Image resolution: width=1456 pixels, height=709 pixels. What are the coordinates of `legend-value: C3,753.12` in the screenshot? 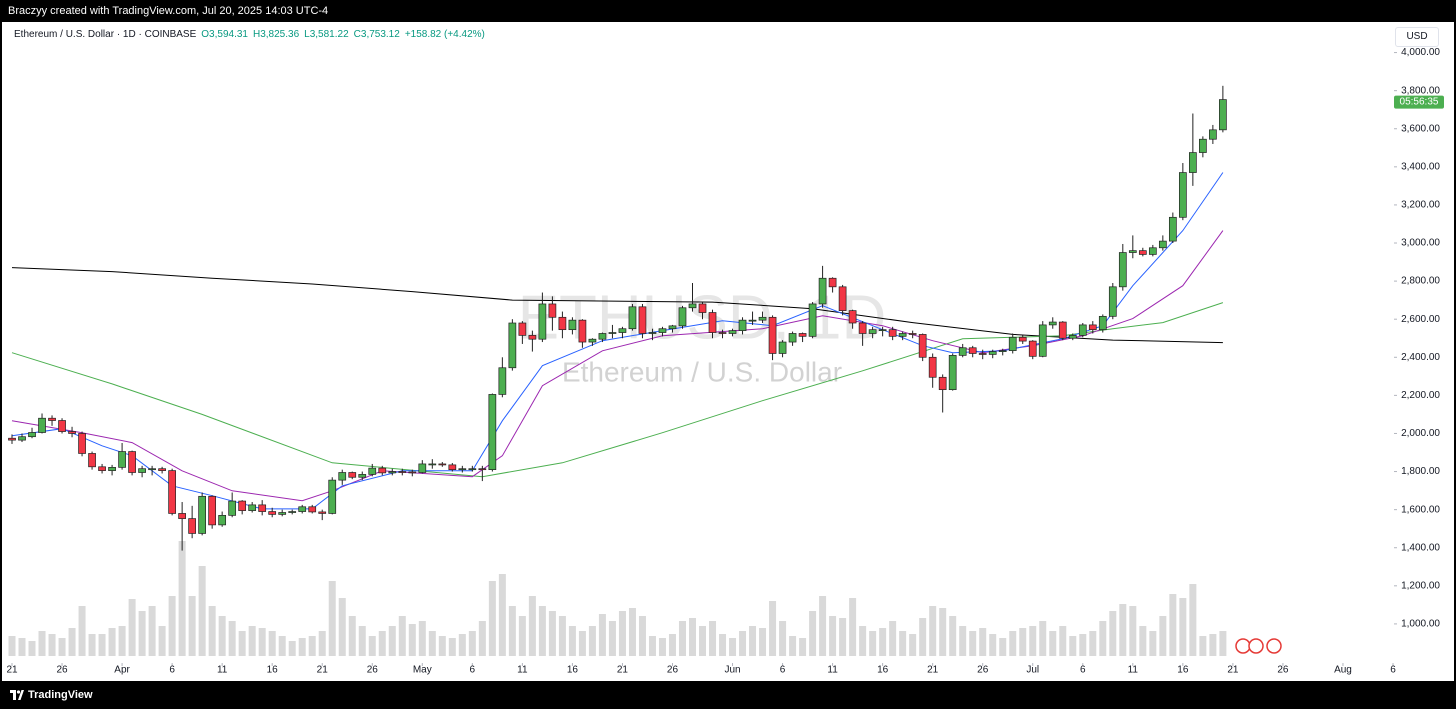 It's located at (376, 34).